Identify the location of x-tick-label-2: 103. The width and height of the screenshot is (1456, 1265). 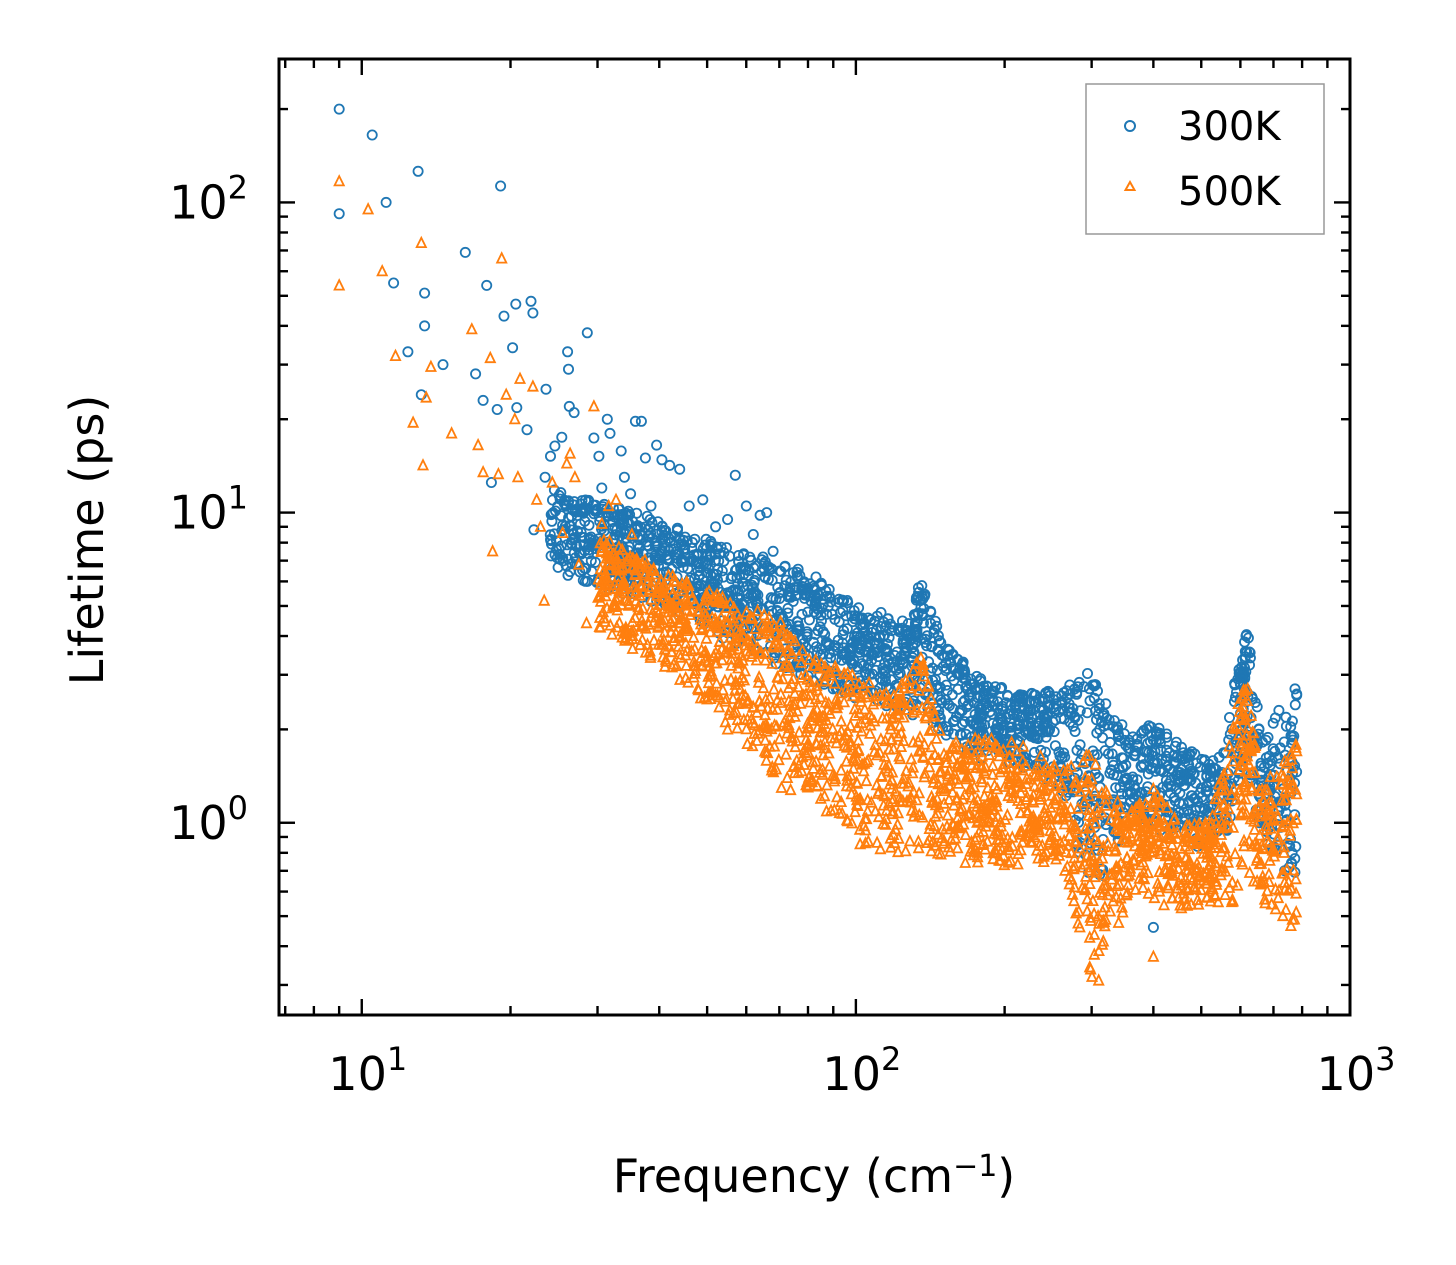
(1356, 1070).